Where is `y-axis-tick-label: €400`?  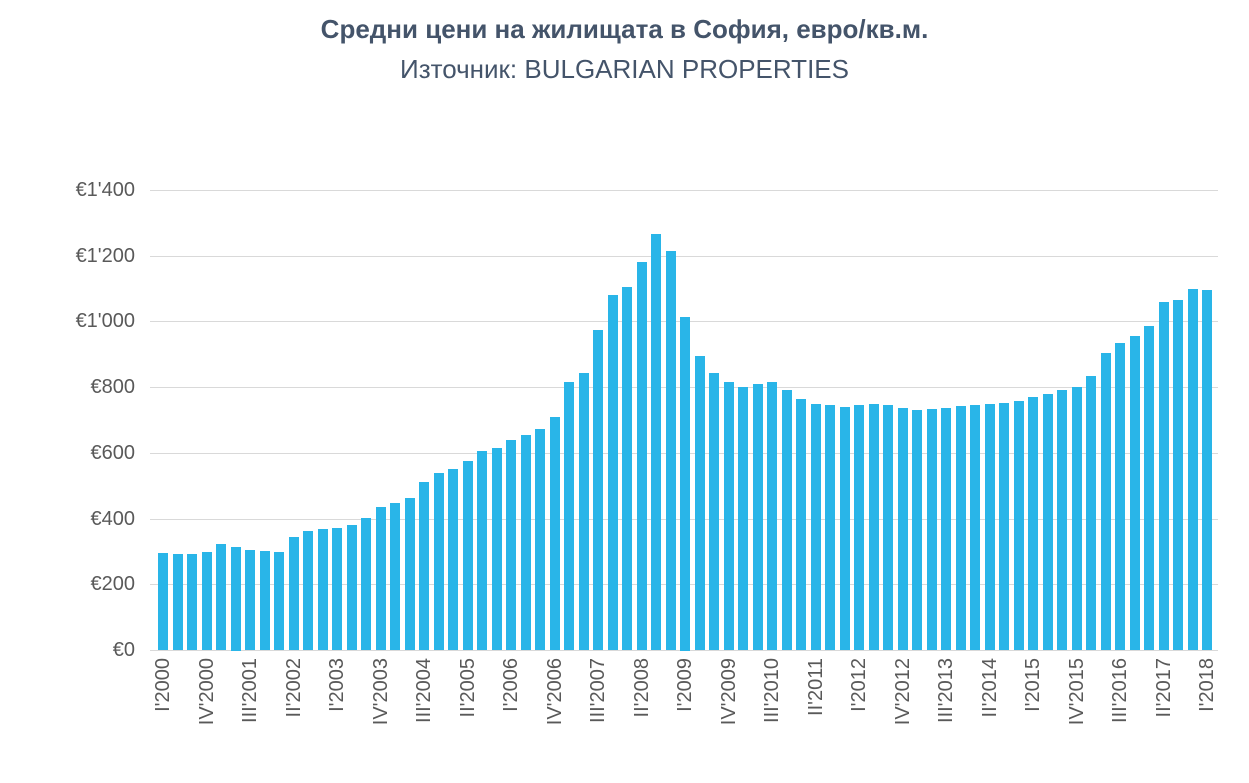
y-axis-tick-label: €400 is located at coordinates (113, 519).